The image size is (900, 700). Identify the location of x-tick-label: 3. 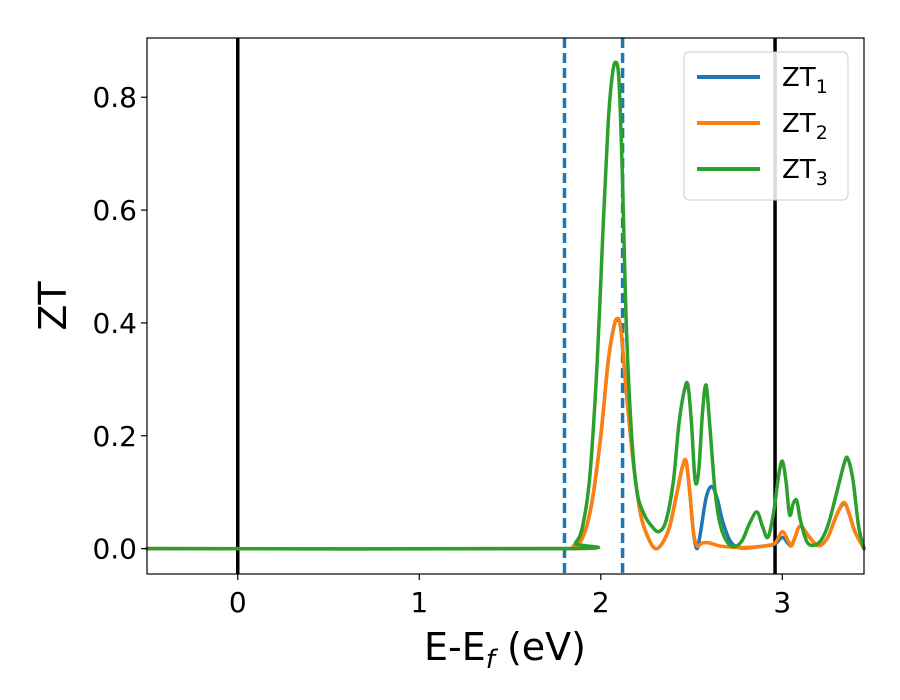
(782, 602).